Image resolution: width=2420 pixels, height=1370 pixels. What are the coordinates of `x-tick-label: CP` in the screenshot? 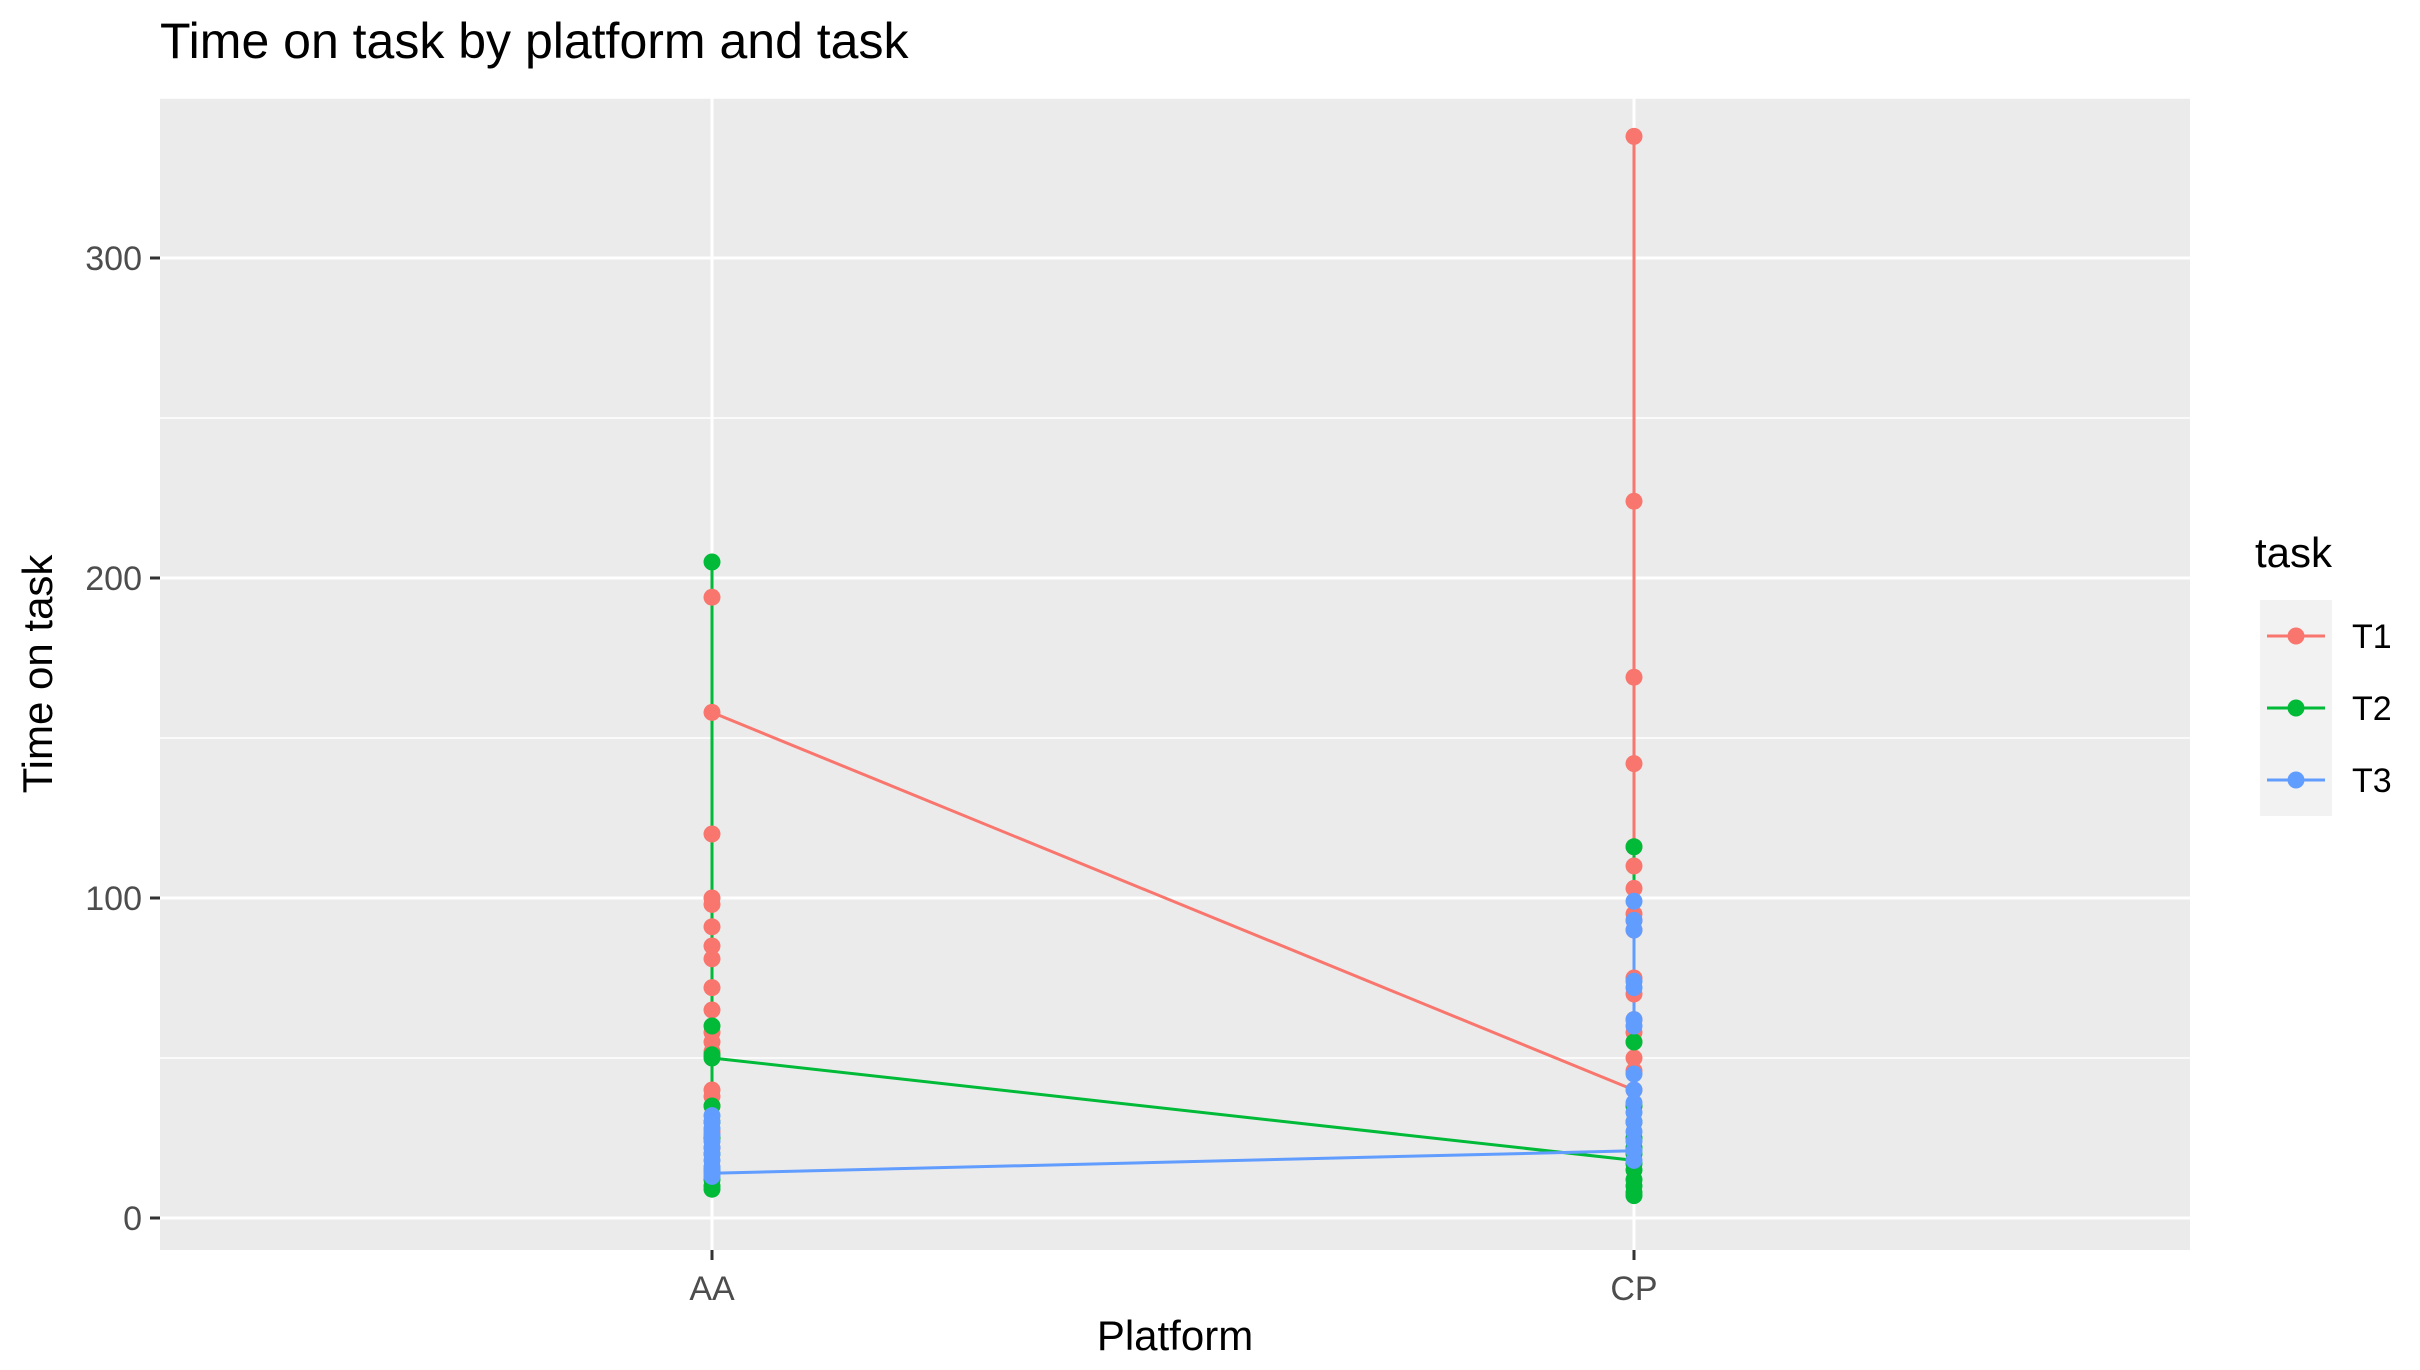 It's located at (1633, 1289).